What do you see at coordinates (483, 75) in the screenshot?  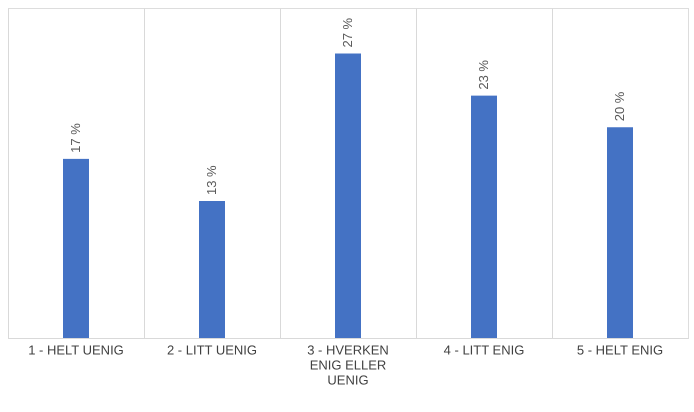 I see `data-label: 23 %` at bounding box center [483, 75].